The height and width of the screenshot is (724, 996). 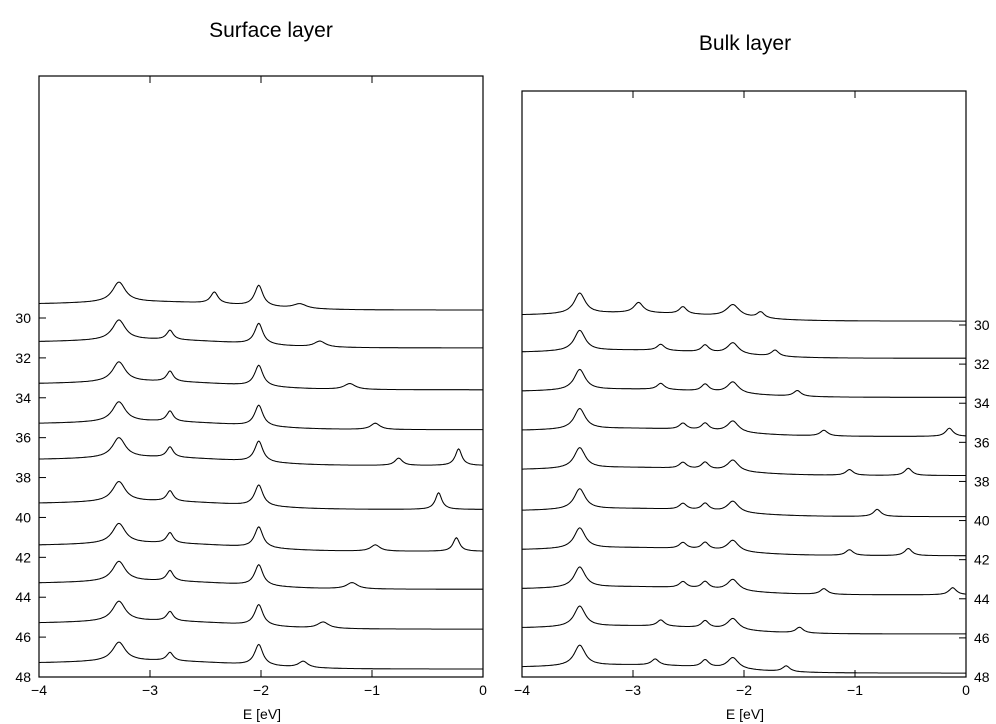 What do you see at coordinates (744, 690) in the screenshot?
I see `bulk-x-tick-label: −2` at bounding box center [744, 690].